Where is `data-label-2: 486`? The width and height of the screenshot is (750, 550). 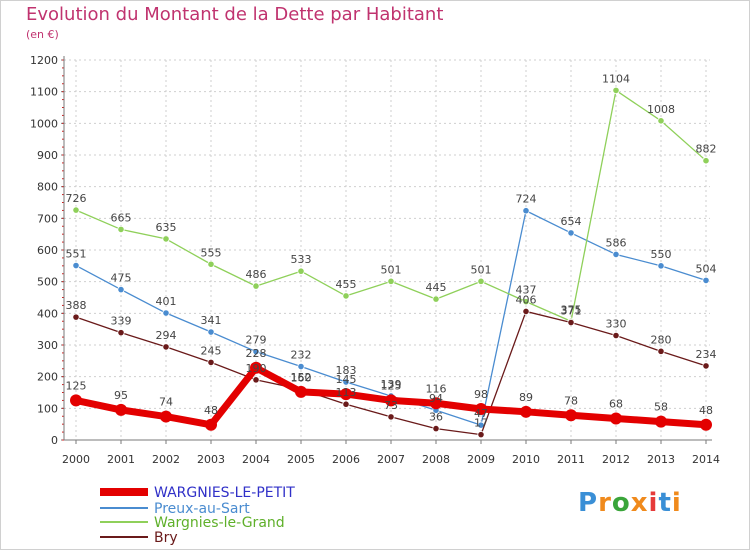
data-label-2: 486 is located at coordinates (256, 274).